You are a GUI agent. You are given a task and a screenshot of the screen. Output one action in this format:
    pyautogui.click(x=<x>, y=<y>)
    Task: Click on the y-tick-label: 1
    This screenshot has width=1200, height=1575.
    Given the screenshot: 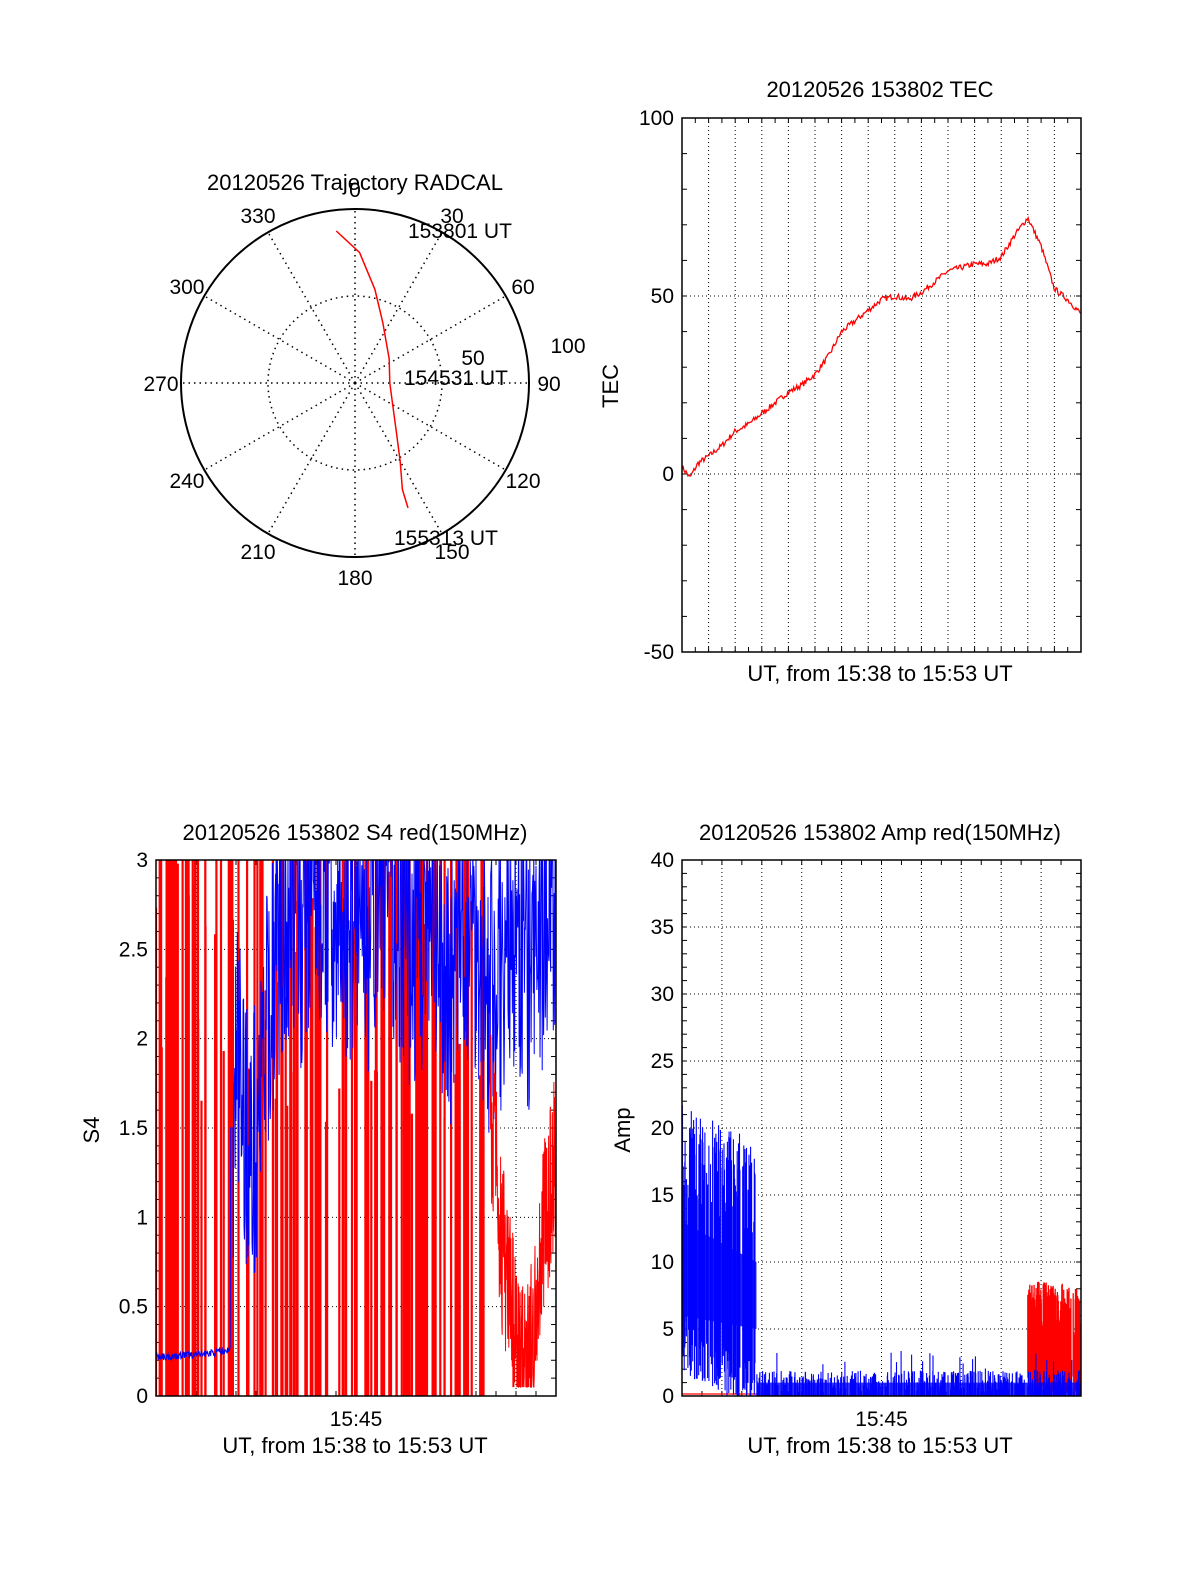 What is the action you would take?
    pyautogui.click(x=142, y=1217)
    